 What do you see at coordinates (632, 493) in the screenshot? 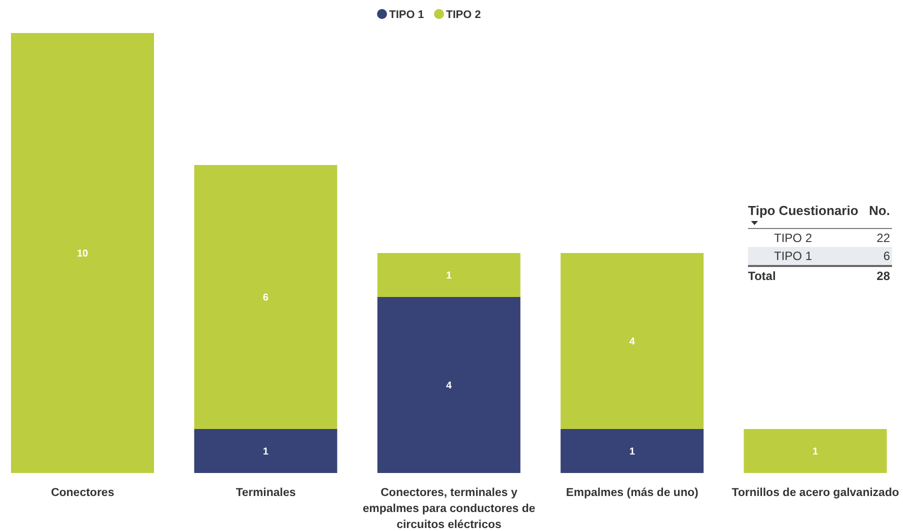
I see `x-tick-label: Empalmes (más de uno)` at bounding box center [632, 493].